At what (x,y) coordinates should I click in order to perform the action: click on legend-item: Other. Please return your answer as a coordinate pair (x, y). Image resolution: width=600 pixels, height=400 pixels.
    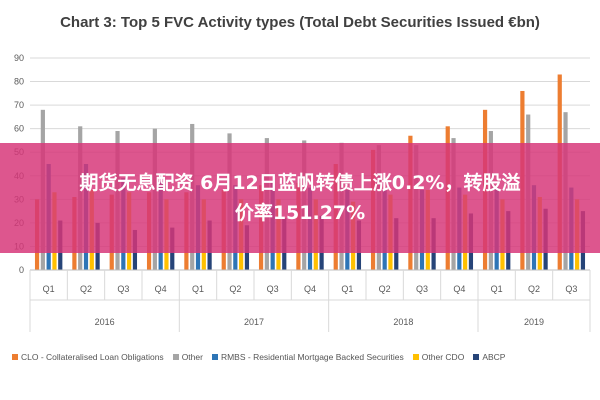
    Looking at the image, I should click on (187, 357).